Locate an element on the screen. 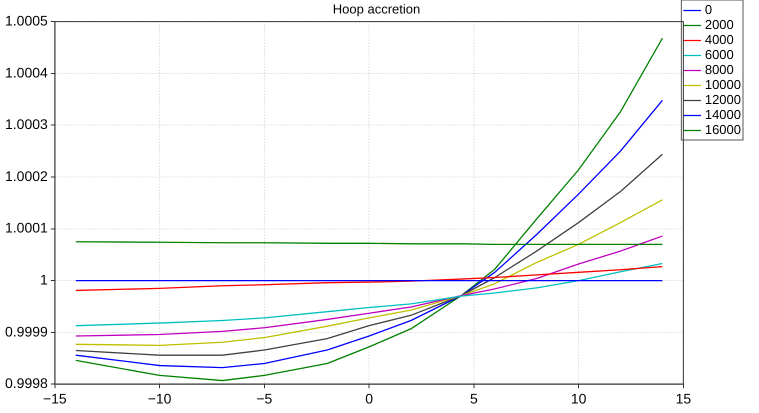 The image size is (759, 413). y-tick-label: 0.9998 is located at coordinates (26, 383).